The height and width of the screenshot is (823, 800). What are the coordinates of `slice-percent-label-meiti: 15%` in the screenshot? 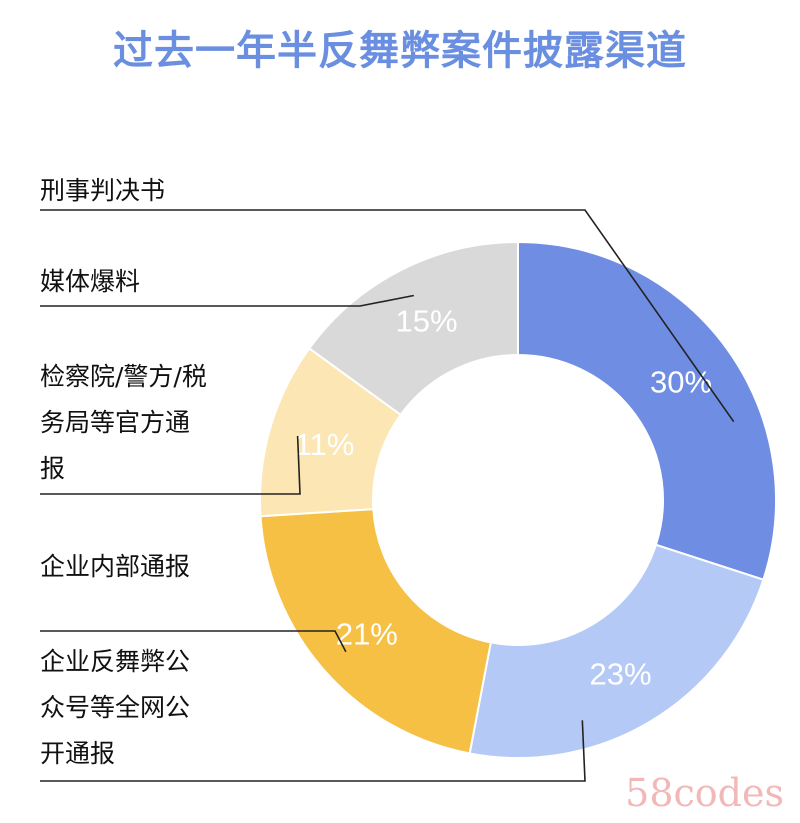 It's located at (426, 320).